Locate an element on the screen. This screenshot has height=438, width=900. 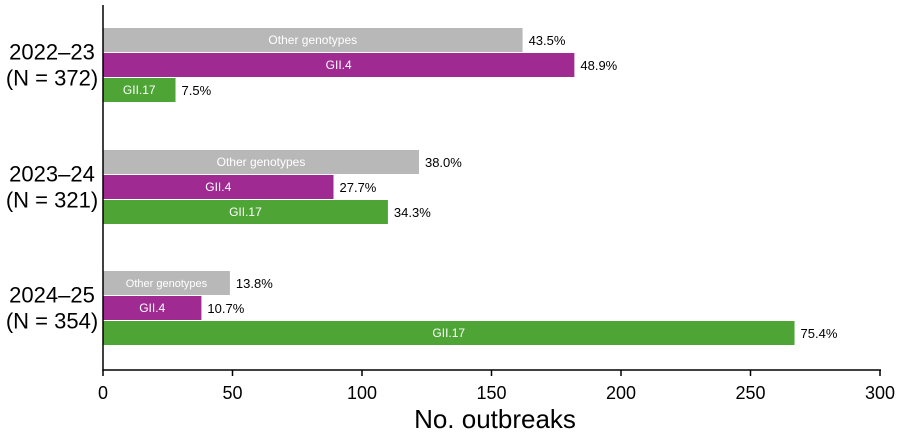
bar-percent-label: 7.5% is located at coordinates (197, 90).